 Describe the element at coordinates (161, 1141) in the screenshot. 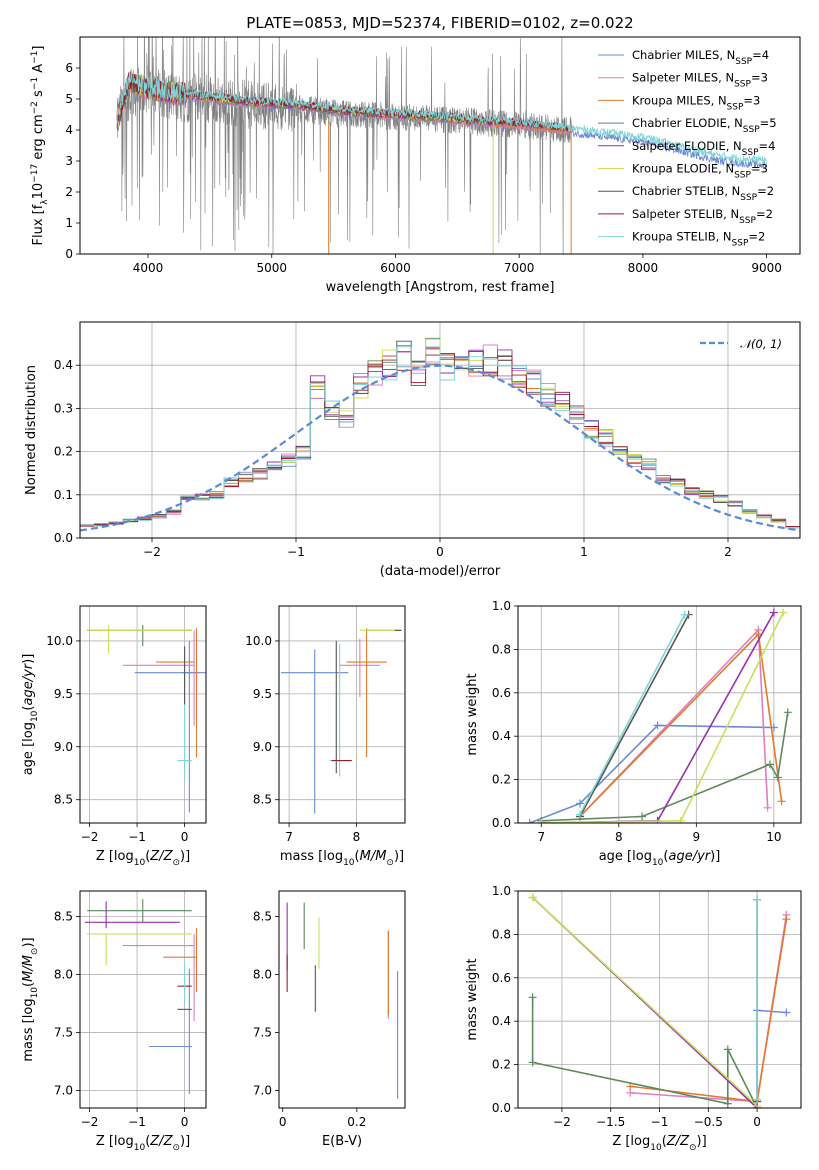

I see `label-part: Z/Z` at that location.